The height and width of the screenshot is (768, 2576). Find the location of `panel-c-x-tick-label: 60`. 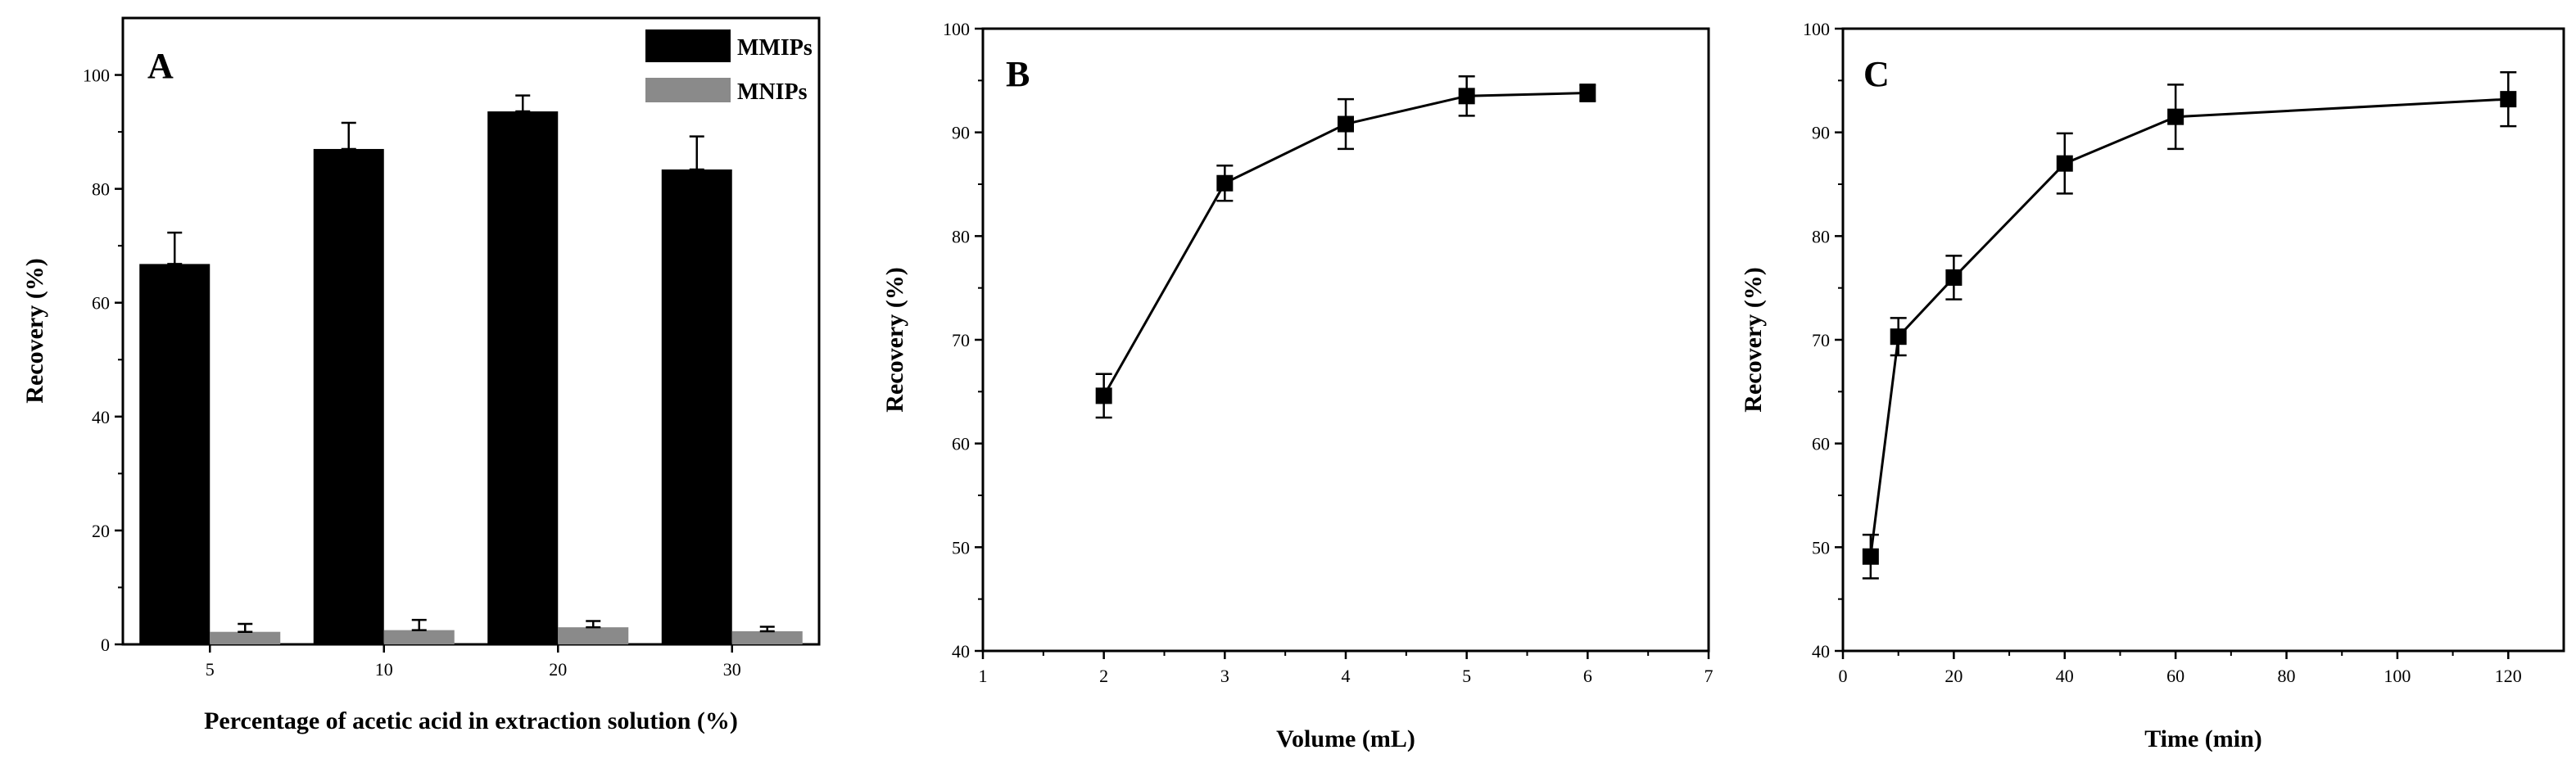

panel-c-x-tick-label: 60 is located at coordinates (2175, 676).